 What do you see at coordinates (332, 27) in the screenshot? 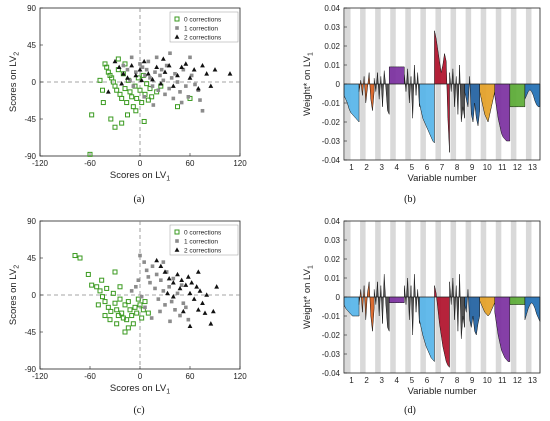
I see `y-tick-label: 0.03` at bounding box center [332, 27].